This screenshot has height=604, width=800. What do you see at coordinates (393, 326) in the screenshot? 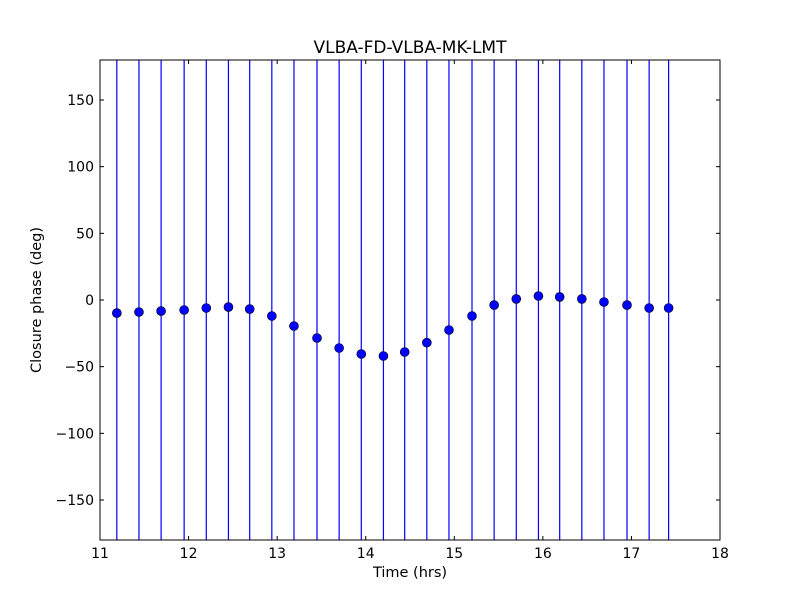
I see `data-points` at bounding box center [393, 326].